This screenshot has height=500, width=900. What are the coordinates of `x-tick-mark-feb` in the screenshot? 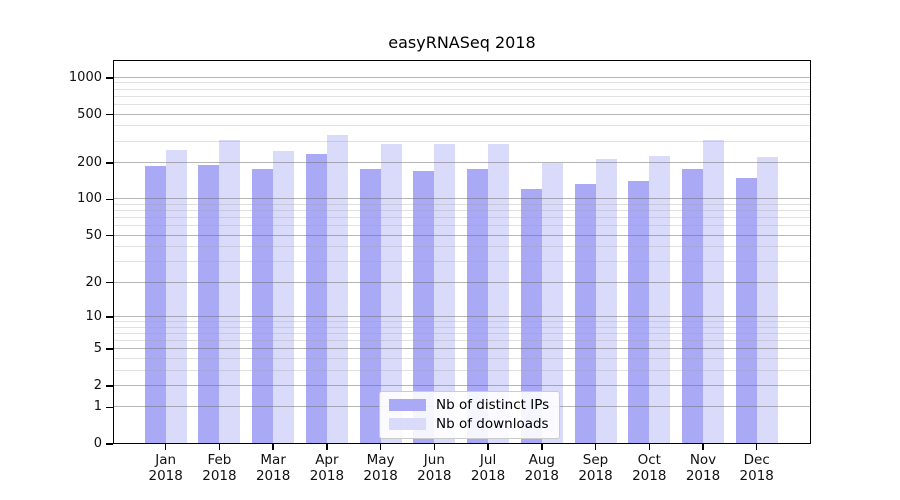 It's located at (219, 447).